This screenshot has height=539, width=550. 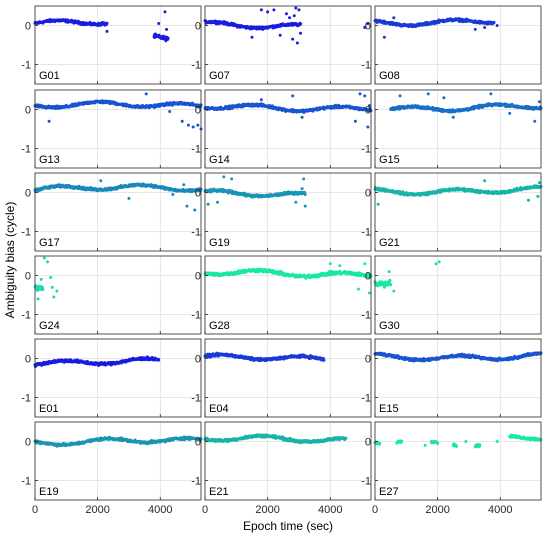 What do you see at coordinates (111, 45) in the screenshot?
I see `panel-g01: G01 -1 0` at bounding box center [111, 45].